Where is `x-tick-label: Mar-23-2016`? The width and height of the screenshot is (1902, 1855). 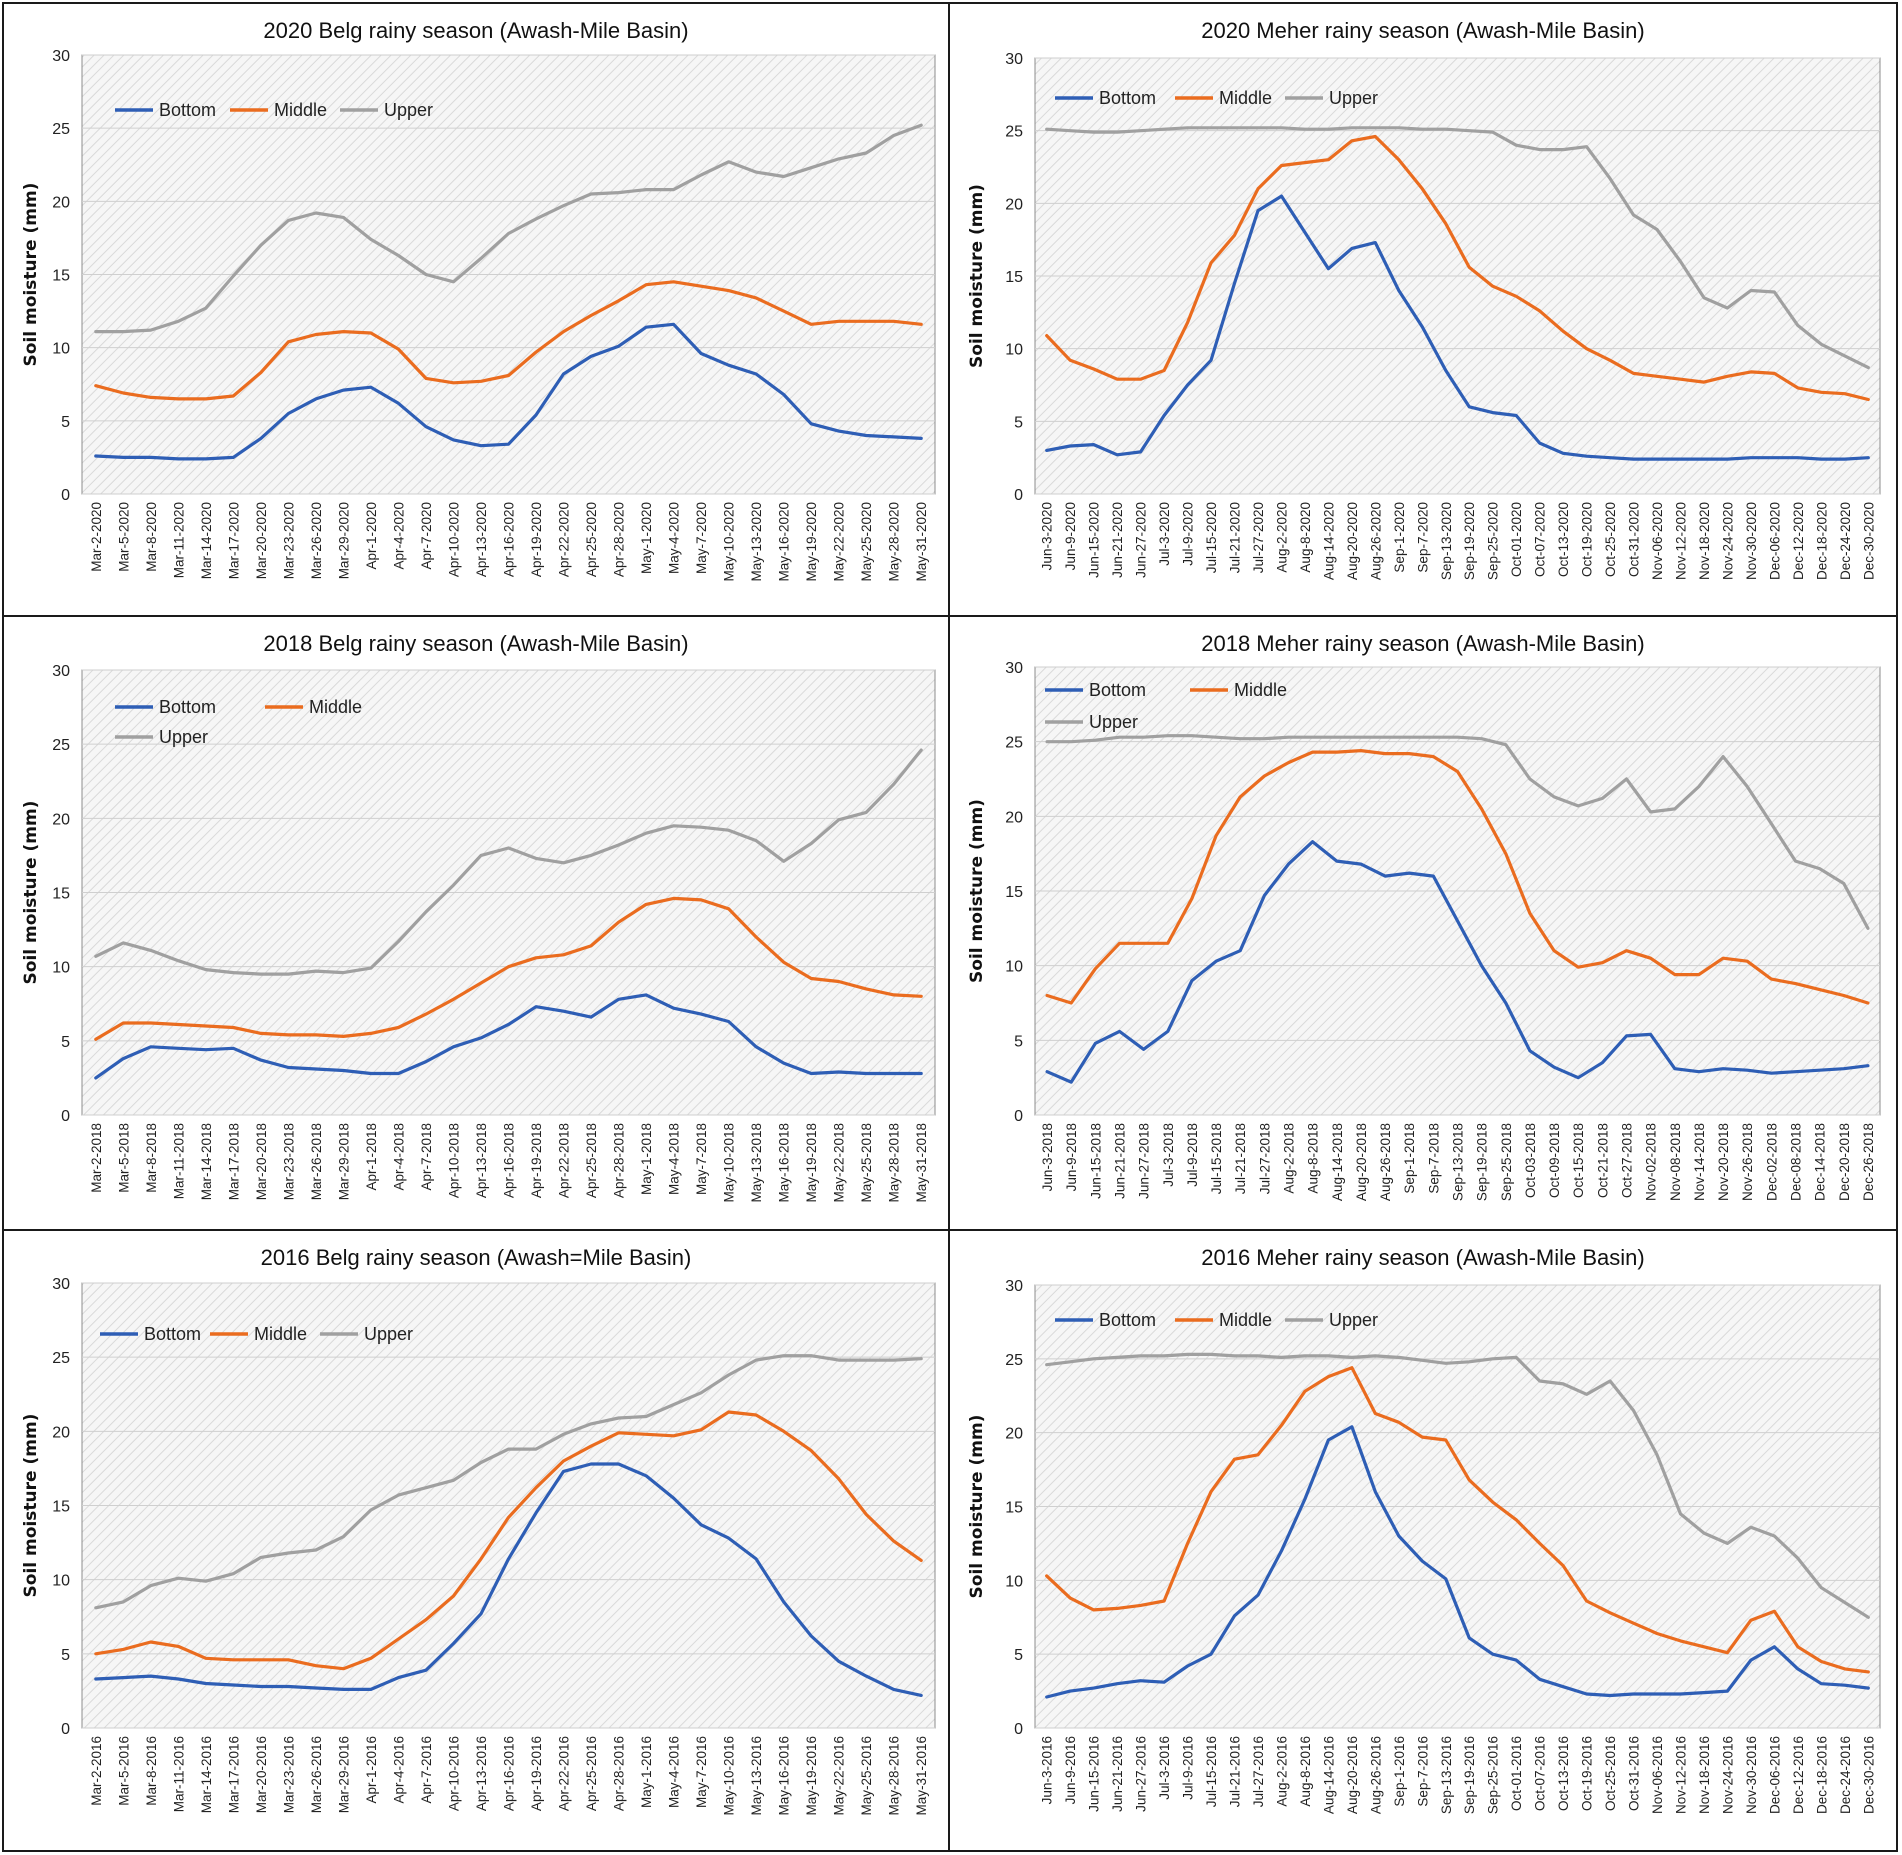
x-tick-label: Mar-23-2016 is located at coordinates (288, 1774).